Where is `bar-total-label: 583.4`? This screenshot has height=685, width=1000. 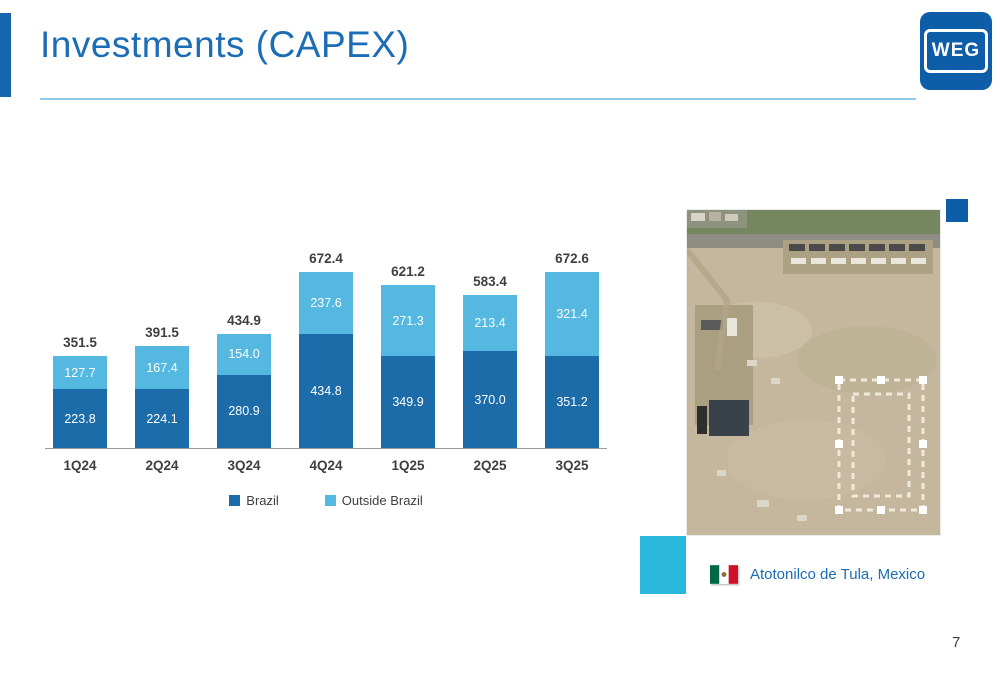
bar-total-label: 583.4 is located at coordinates (490, 282).